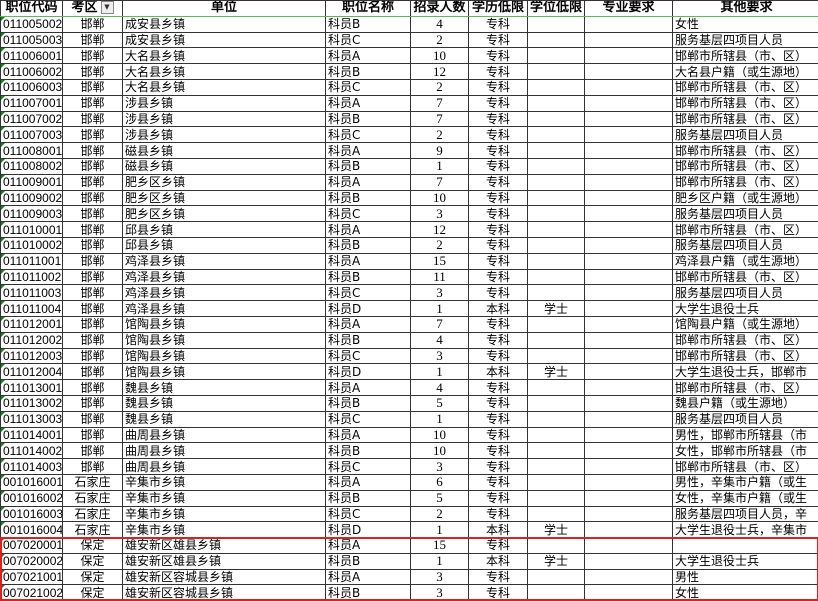 The image size is (818, 601). Describe the element at coordinates (440, 546) in the screenshot. I see `headcount-cell: 15` at that location.